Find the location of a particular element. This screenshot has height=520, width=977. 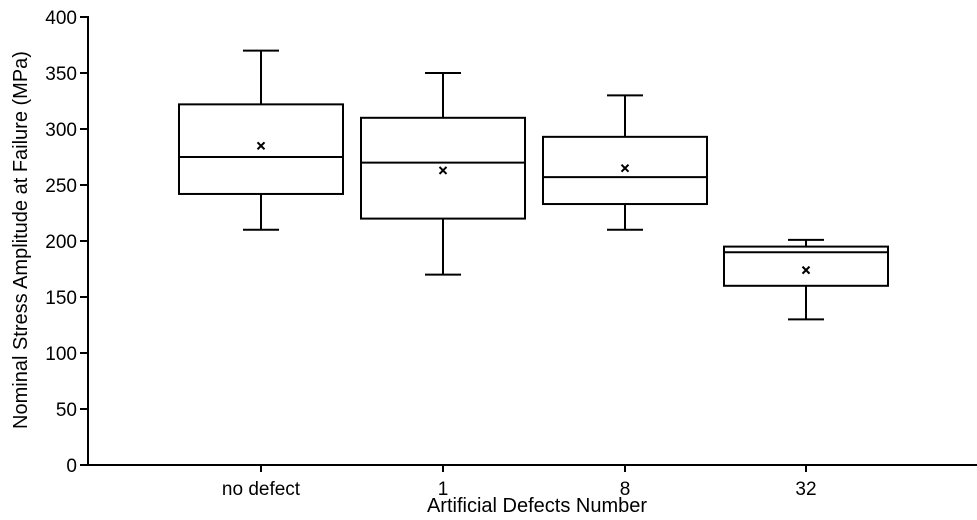

y-tick-label: 400 is located at coordinates (61, 18).